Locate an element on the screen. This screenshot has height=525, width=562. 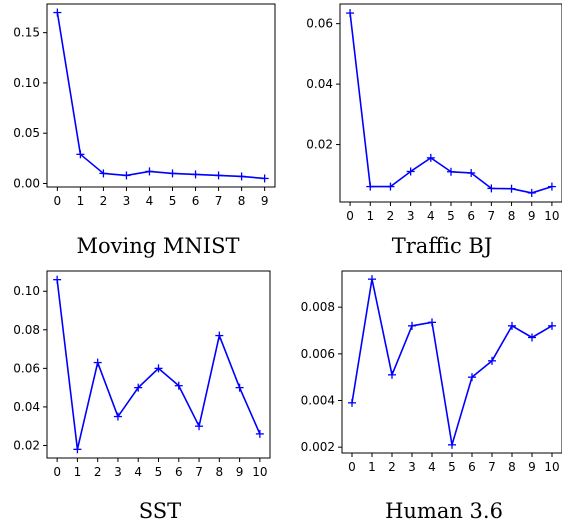
y-tick-label: 0.002 is located at coordinates (318, 447).